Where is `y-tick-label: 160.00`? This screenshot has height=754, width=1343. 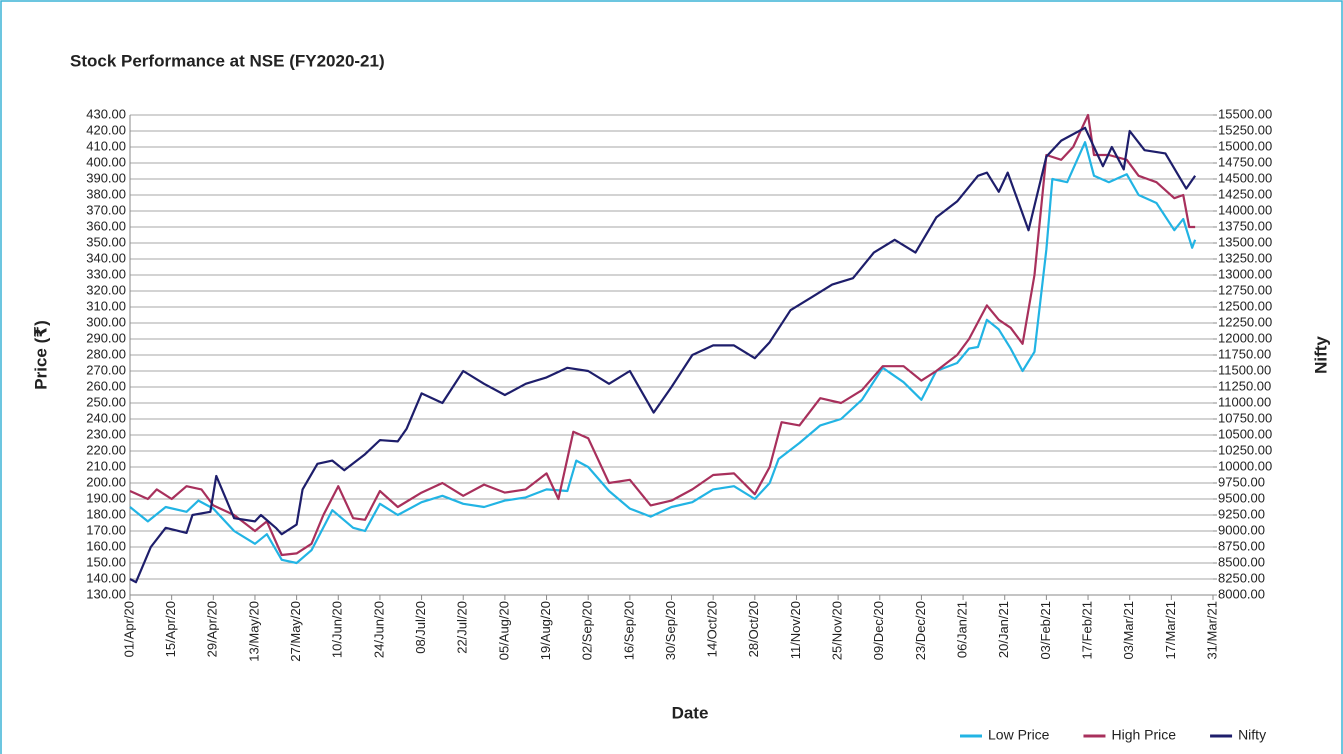 y-tick-label: 160.00 is located at coordinates (106, 545).